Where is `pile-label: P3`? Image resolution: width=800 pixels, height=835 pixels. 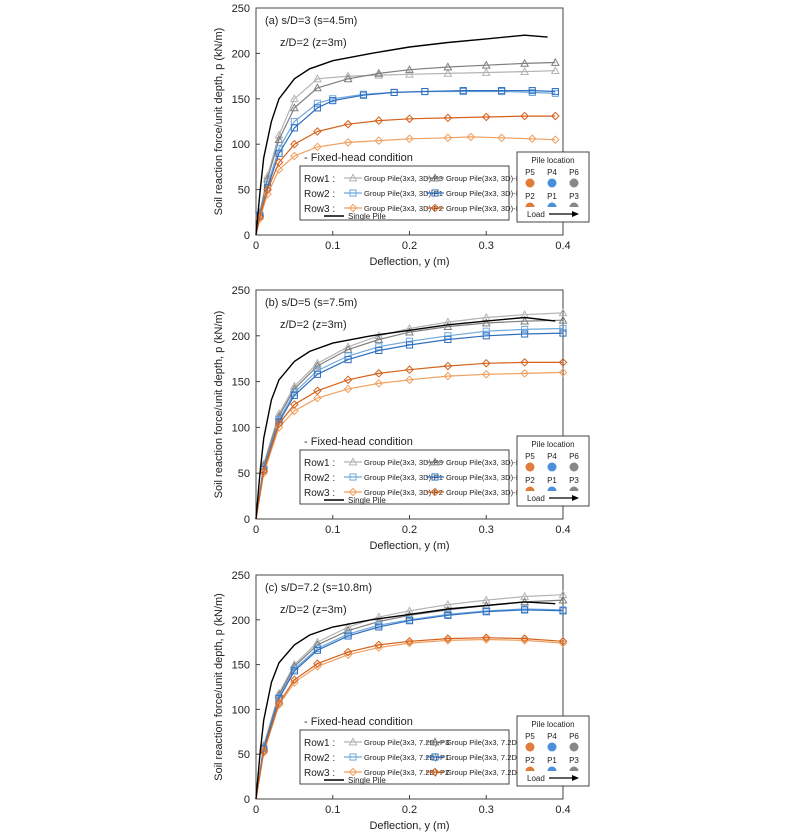 pile-label: P3 is located at coordinates (574, 760).